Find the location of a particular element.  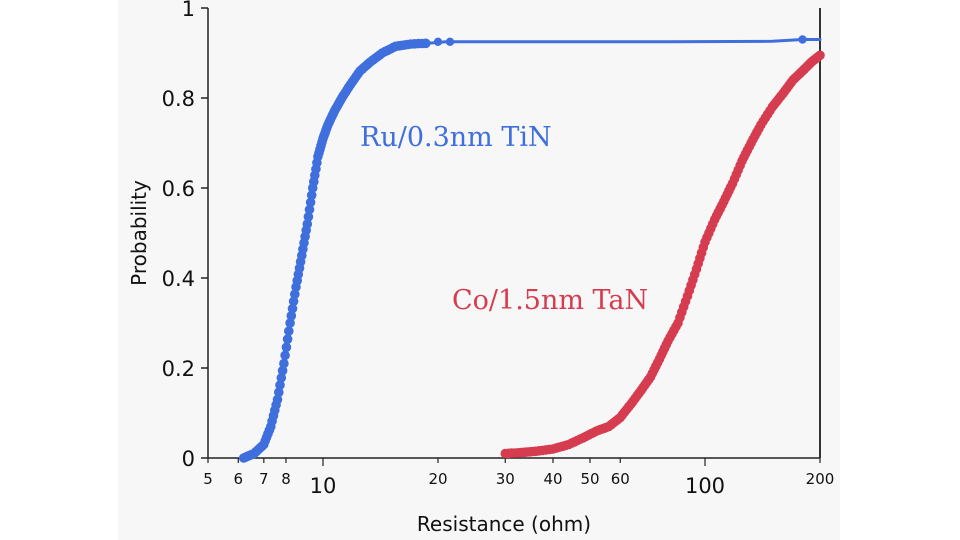

series-label-ru-tin: Ru/0.3nm TiN is located at coordinates (456, 137).